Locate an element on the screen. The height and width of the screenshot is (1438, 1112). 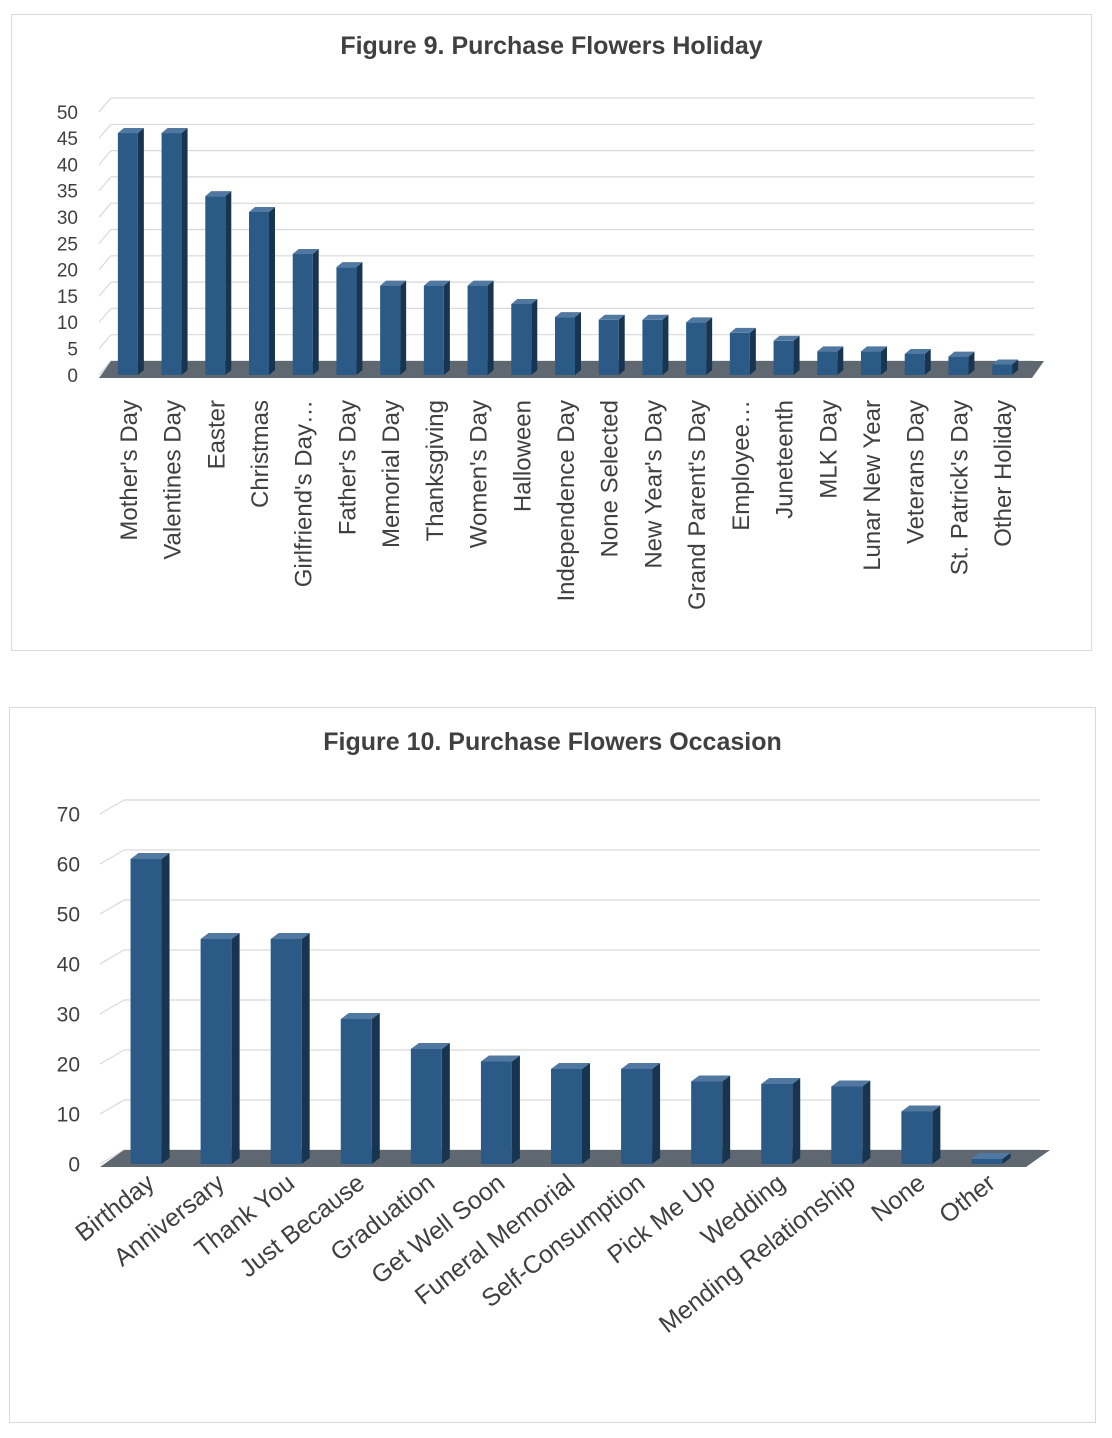
x-category-label: Other is located at coordinates (967, 1199).